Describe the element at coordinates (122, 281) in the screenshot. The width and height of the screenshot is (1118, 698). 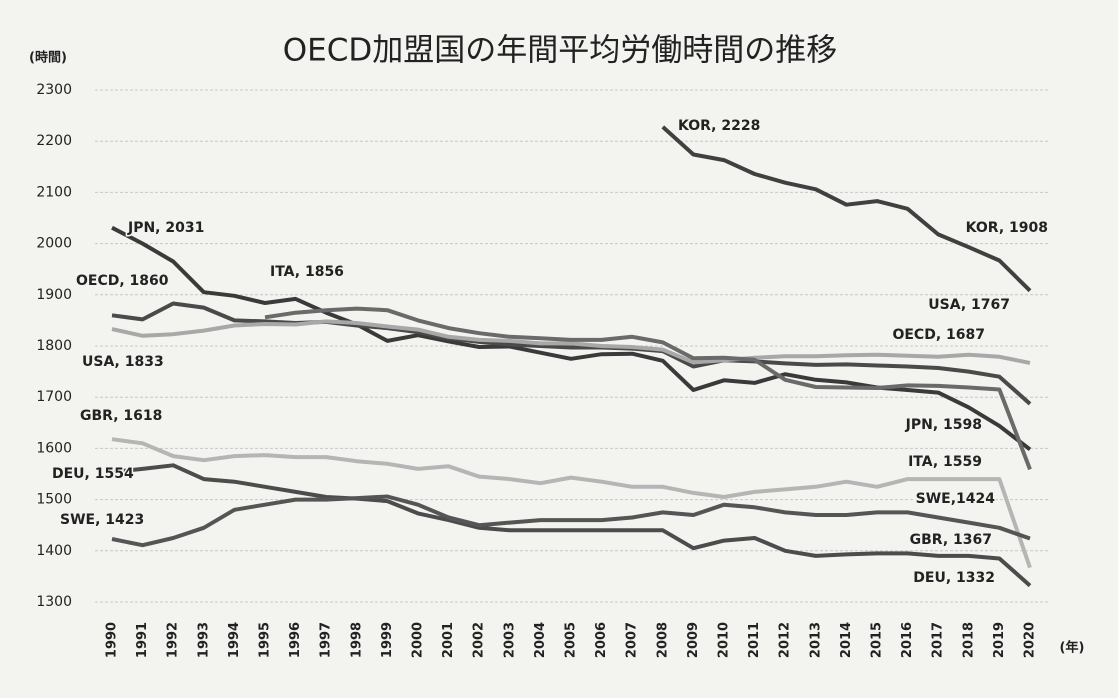
I see `data-label: OECD, 1860` at that location.